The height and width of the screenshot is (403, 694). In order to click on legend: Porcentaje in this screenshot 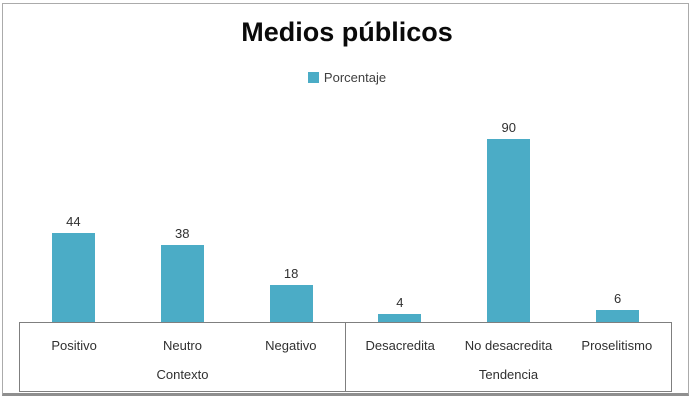, I will do `click(347, 77)`.